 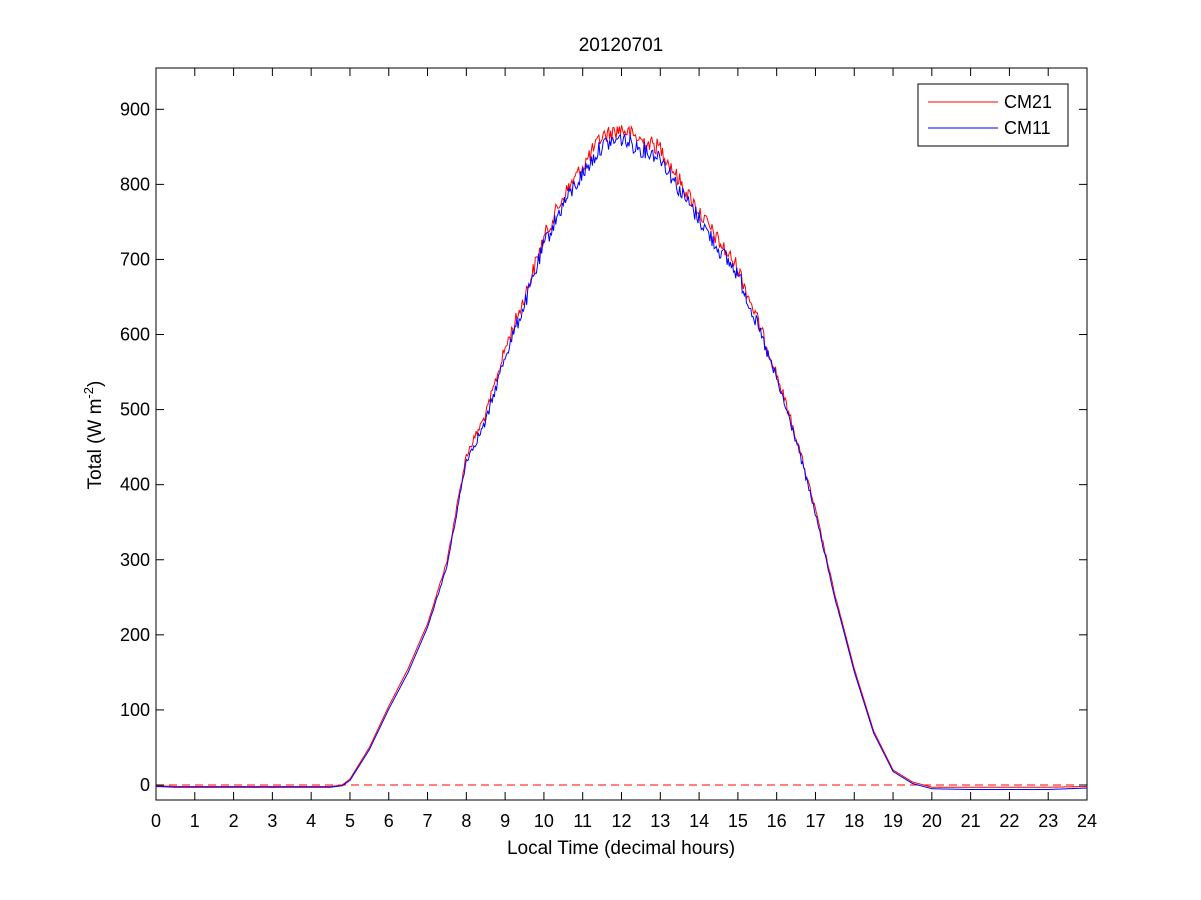 I want to click on x-tick-label: 14, so click(x=699, y=821).